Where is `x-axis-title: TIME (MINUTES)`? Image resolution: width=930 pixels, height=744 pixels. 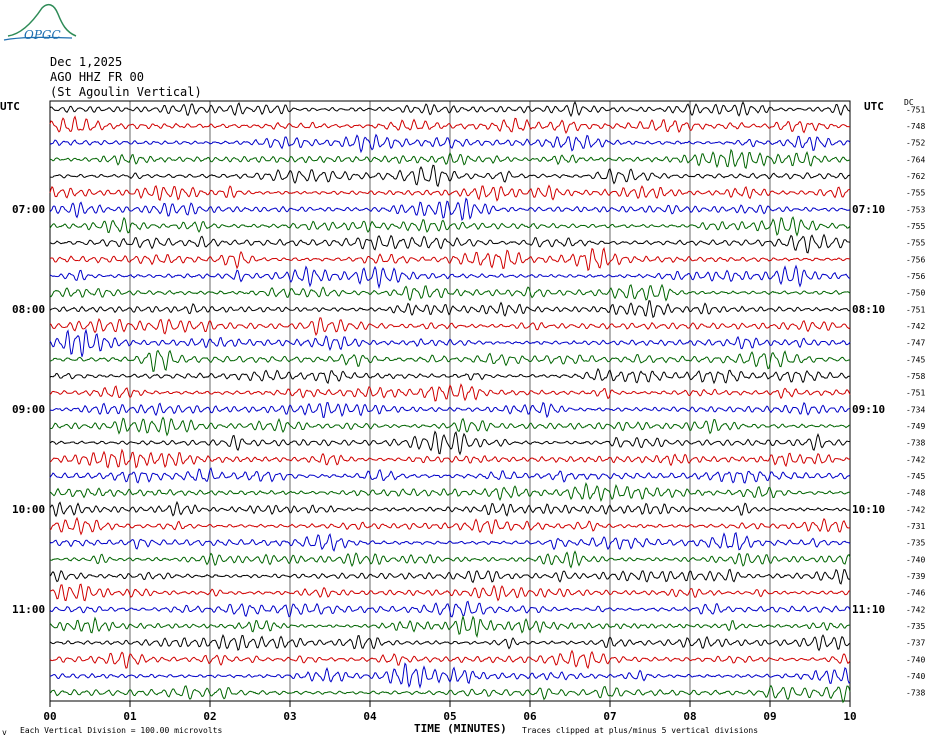 x-axis-title: TIME (MINUTES) is located at coordinates (460, 728).